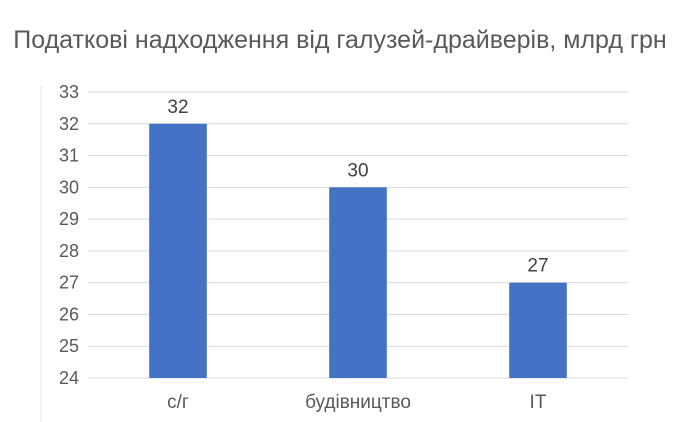  Describe the element at coordinates (357, 170) in the screenshot. I see `bar-value-label: 30` at that location.